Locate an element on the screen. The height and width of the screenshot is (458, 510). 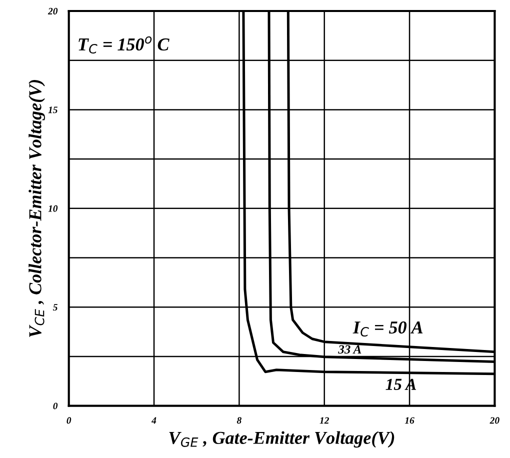
series-label: 33 A is located at coordinates (350, 349).